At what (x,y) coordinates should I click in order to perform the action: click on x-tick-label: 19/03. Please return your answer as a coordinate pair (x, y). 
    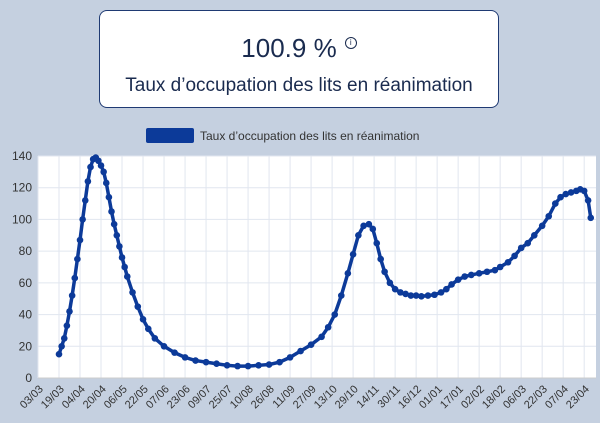
    Looking at the image, I should click on (53, 397).